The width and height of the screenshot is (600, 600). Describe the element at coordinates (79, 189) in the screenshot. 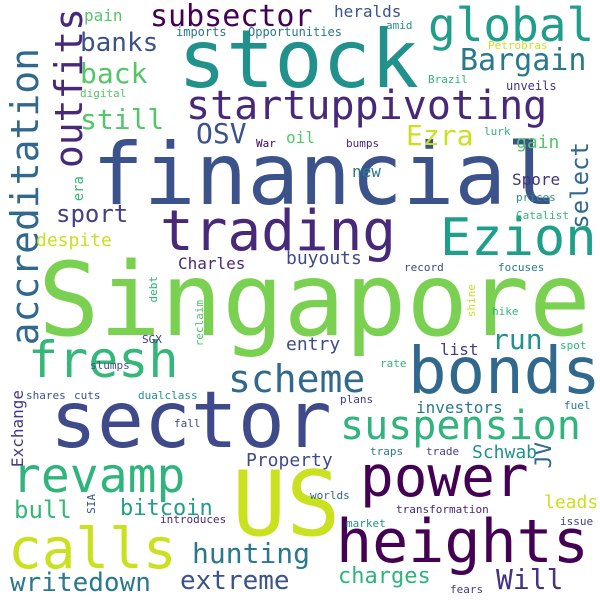

I see `word: era` at that location.